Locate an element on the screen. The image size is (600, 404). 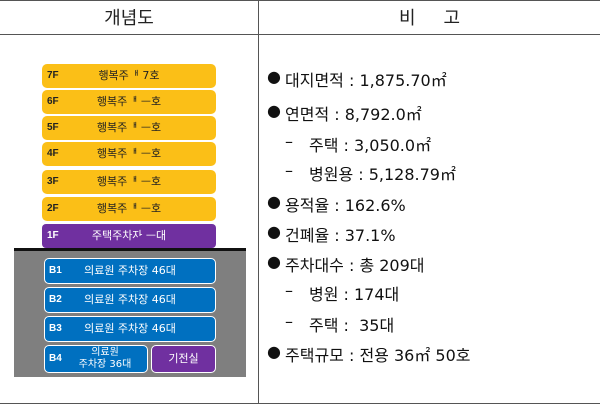
floor-label: 주택주차자 ᅳ대 is located at coordinates (129, 235).